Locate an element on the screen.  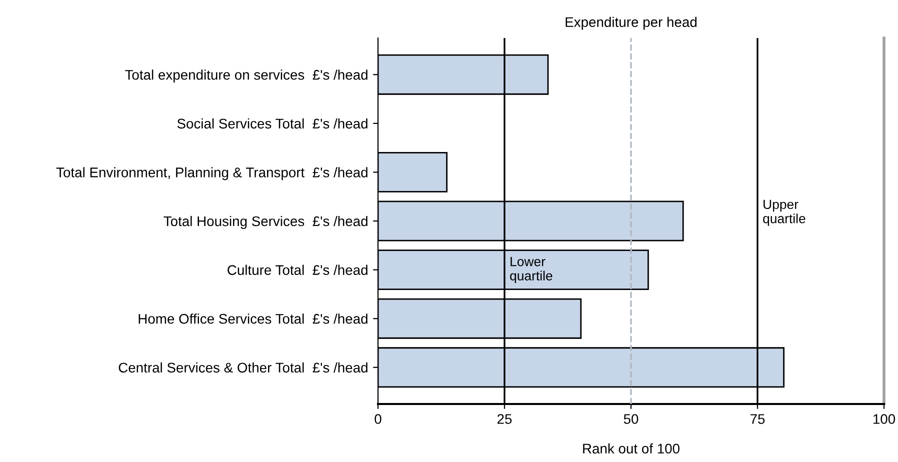
ref-line-label: Lower quartile is located at coordinates (531, 270).